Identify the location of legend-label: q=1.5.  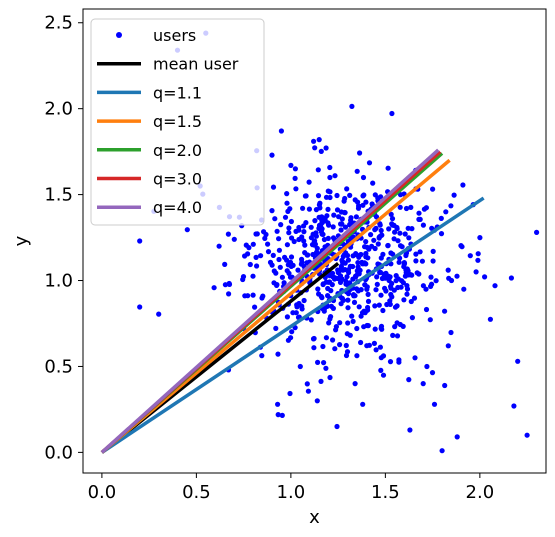
(177, 121).